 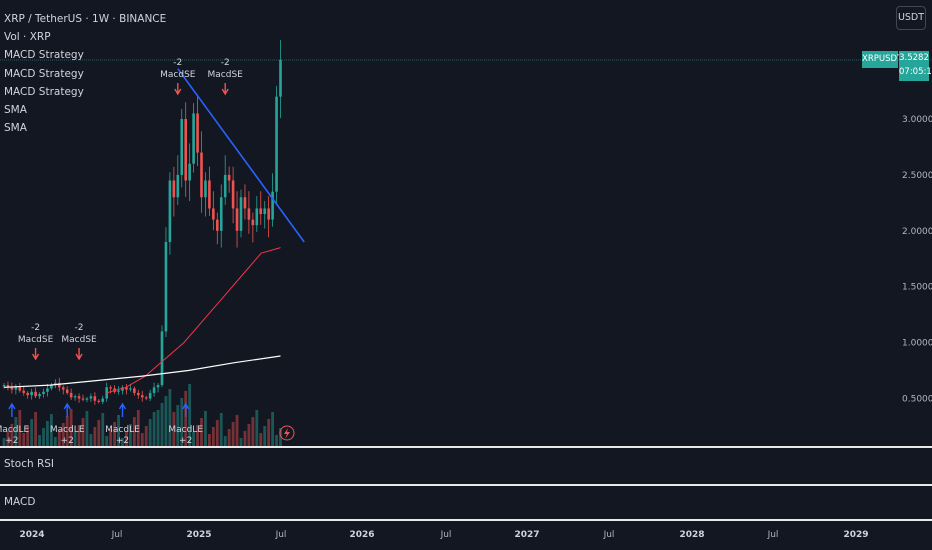 What do you see at coordinates (186, 409) in the screenshot?
I see `buy-arrow-icon` at bounding box center [186, 409].